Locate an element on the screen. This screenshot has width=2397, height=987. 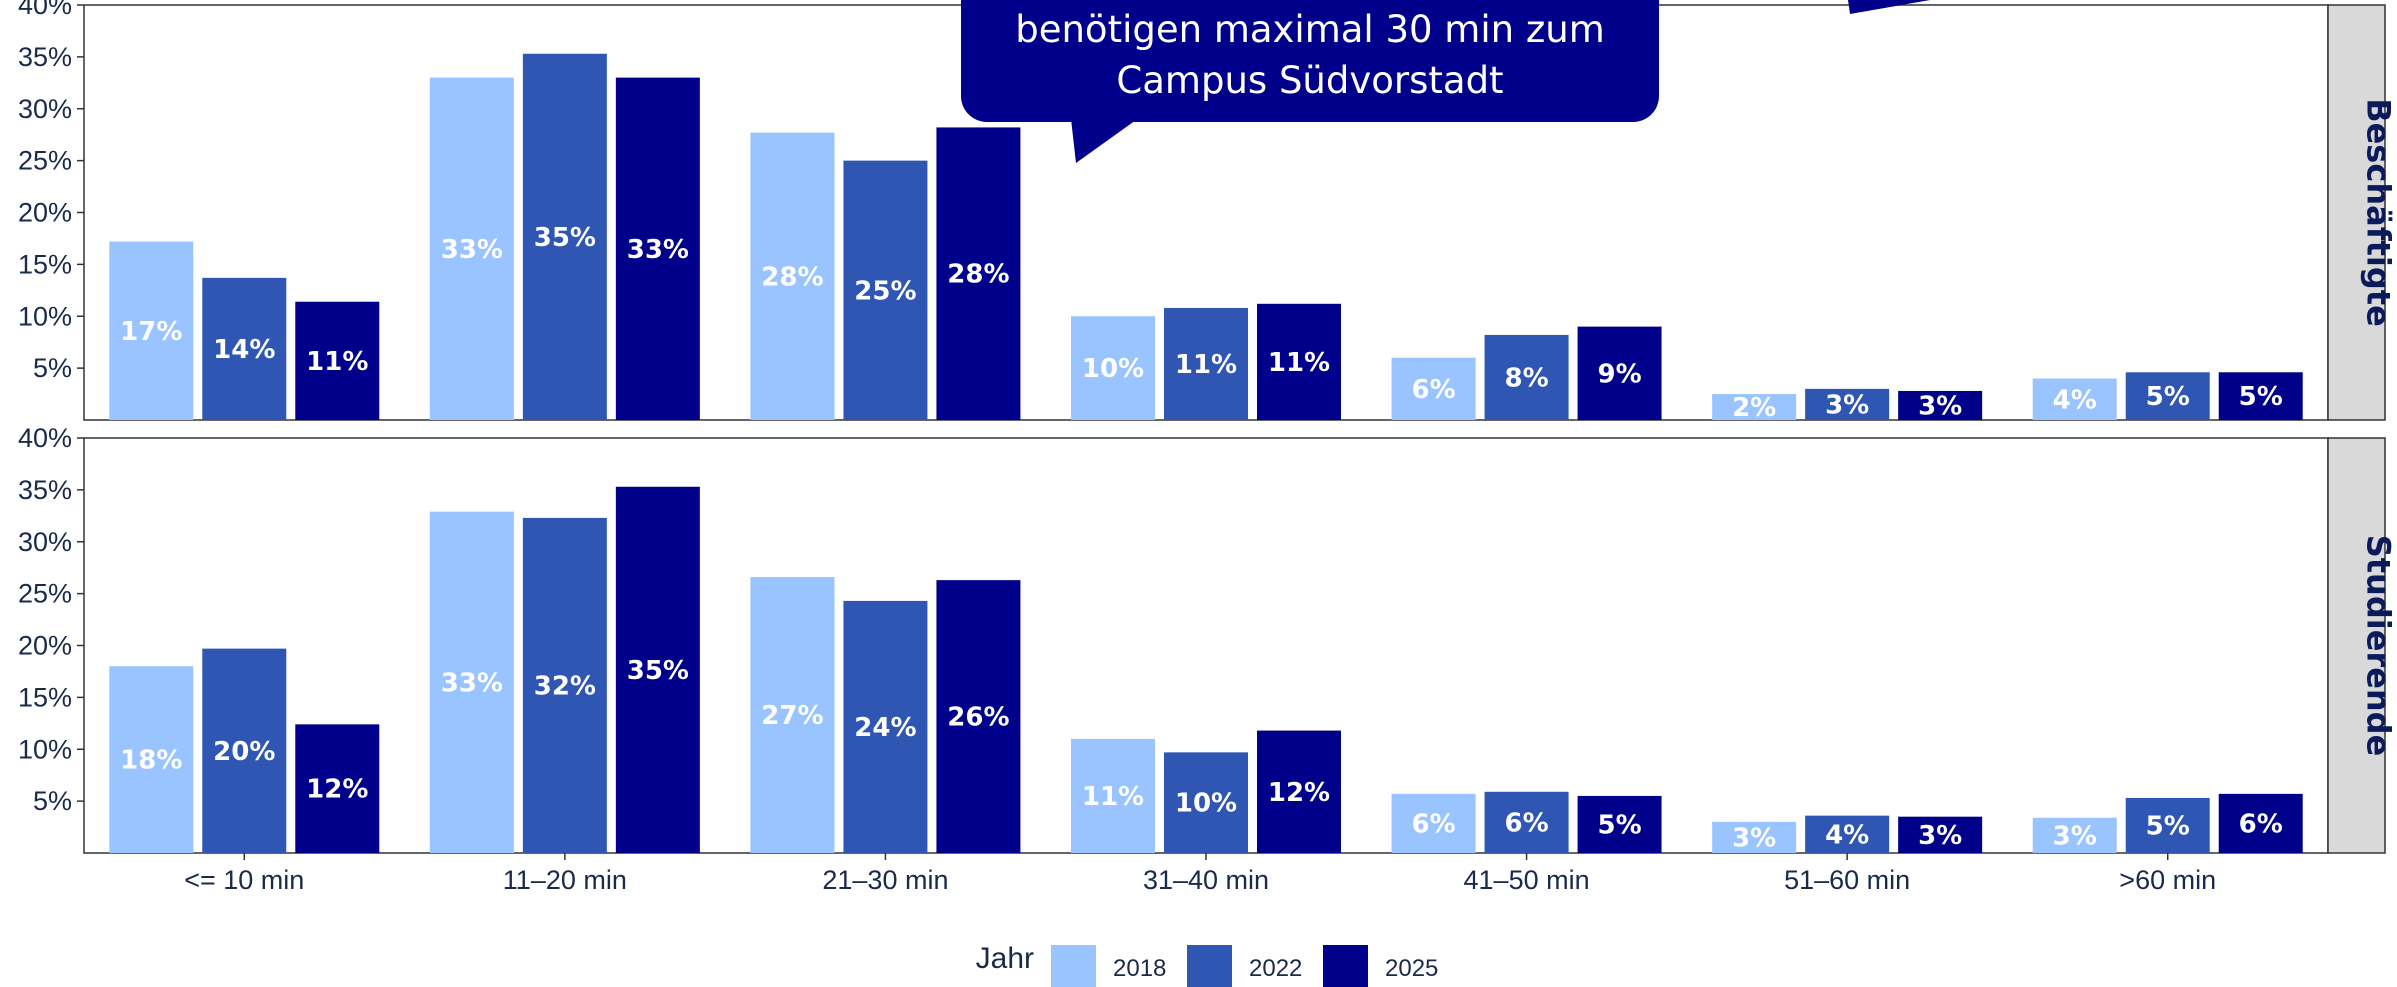
bar-label: 8% is located at coordinates (1526, 378).